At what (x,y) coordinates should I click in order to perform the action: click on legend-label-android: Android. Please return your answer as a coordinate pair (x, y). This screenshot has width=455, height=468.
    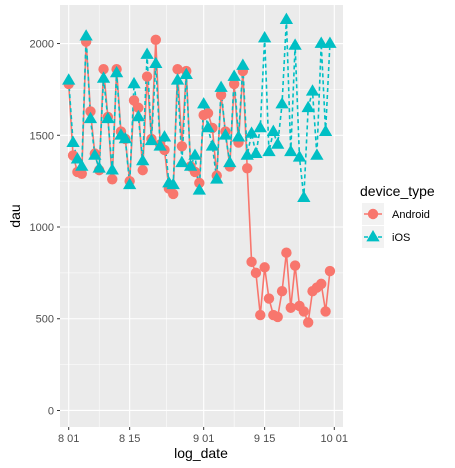
    Looking at the image, I should click on (411, 215).